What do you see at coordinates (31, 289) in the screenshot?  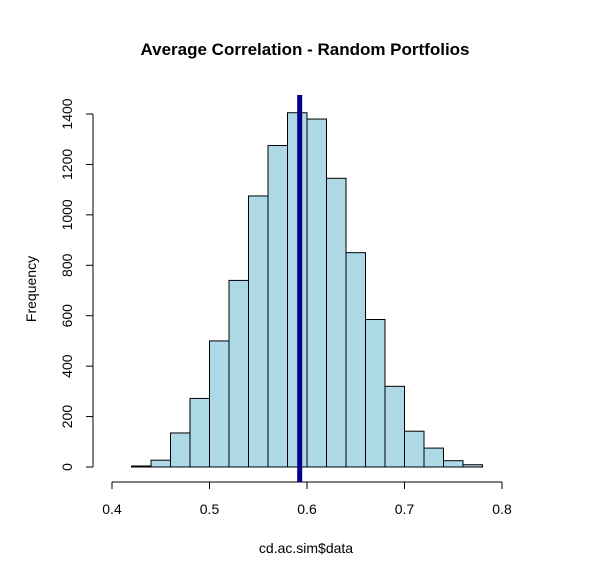 I see `y-axis-label: Frequency` at bounding box center [31, 289].